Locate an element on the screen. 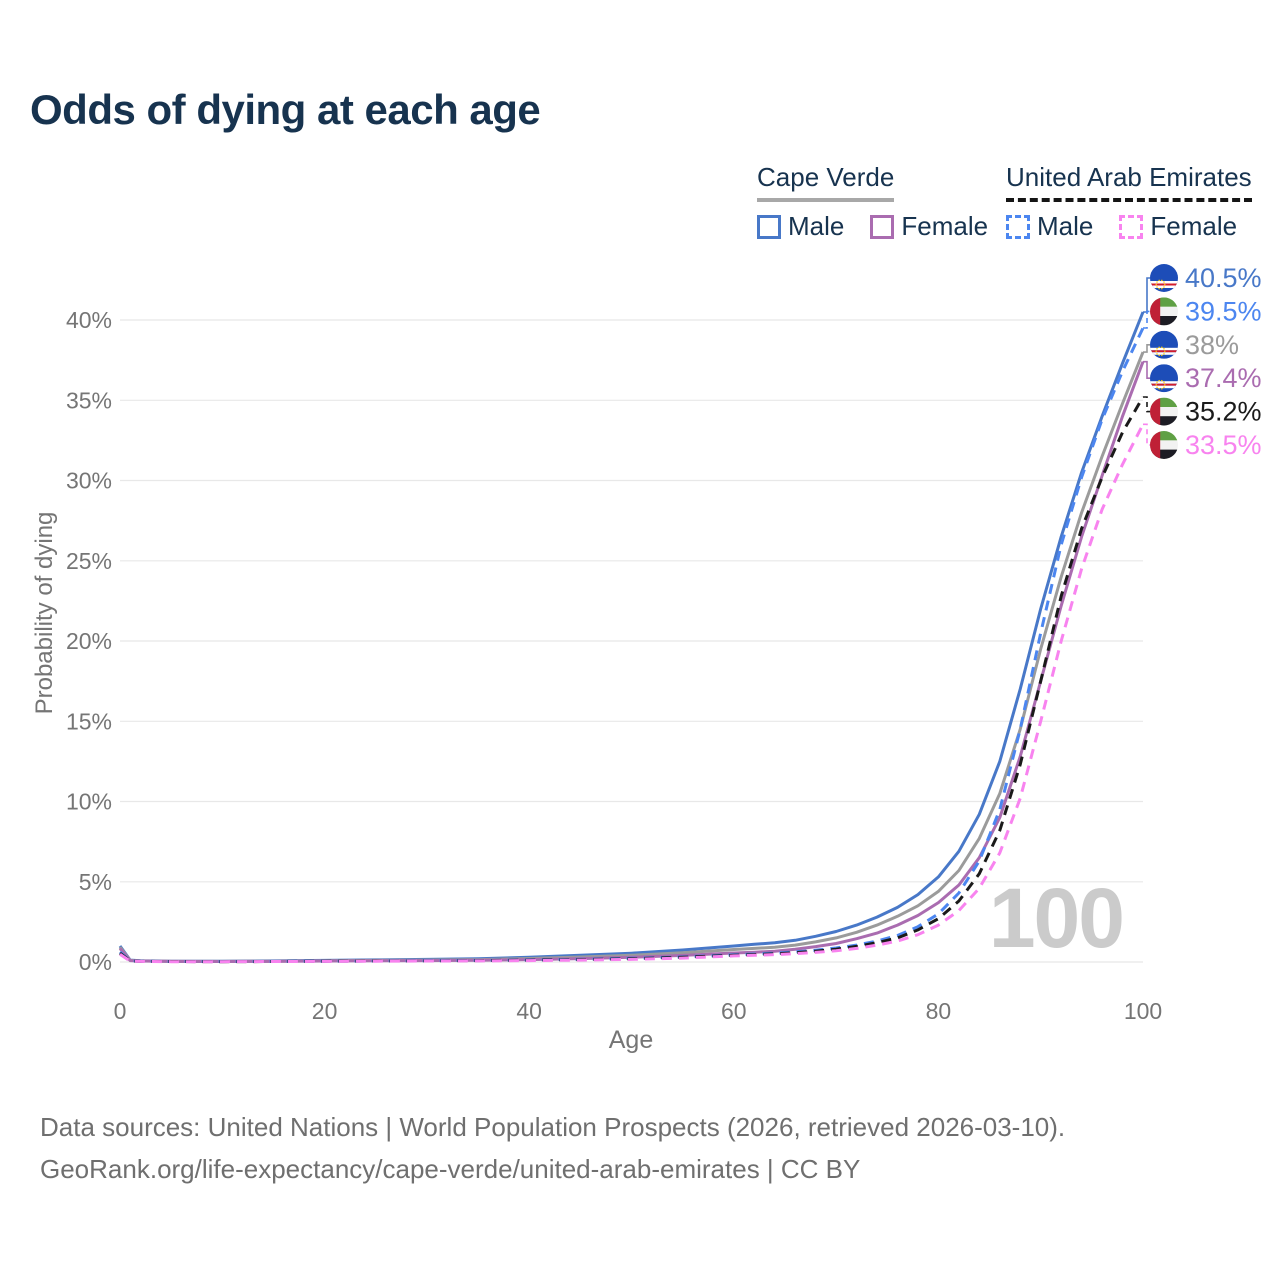 The height and width of the screenshot is (1280, 1280). x-tick-label: 0 is located at coordinates (120, 1011).